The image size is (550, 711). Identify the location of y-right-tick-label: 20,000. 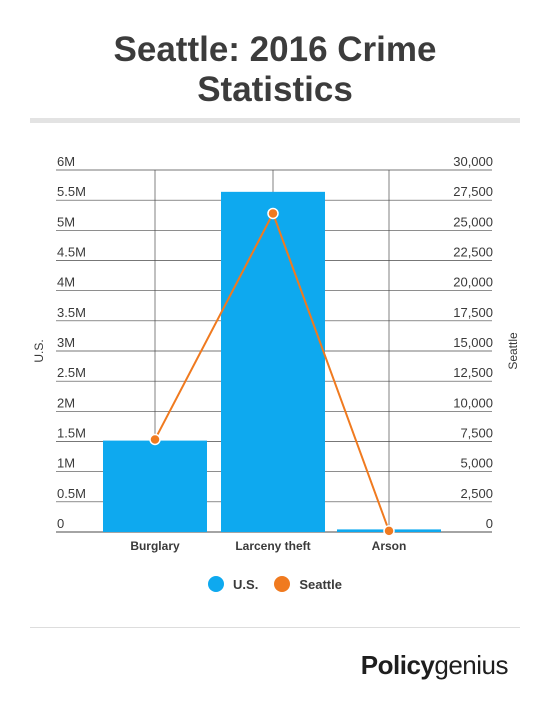
(473, 282).